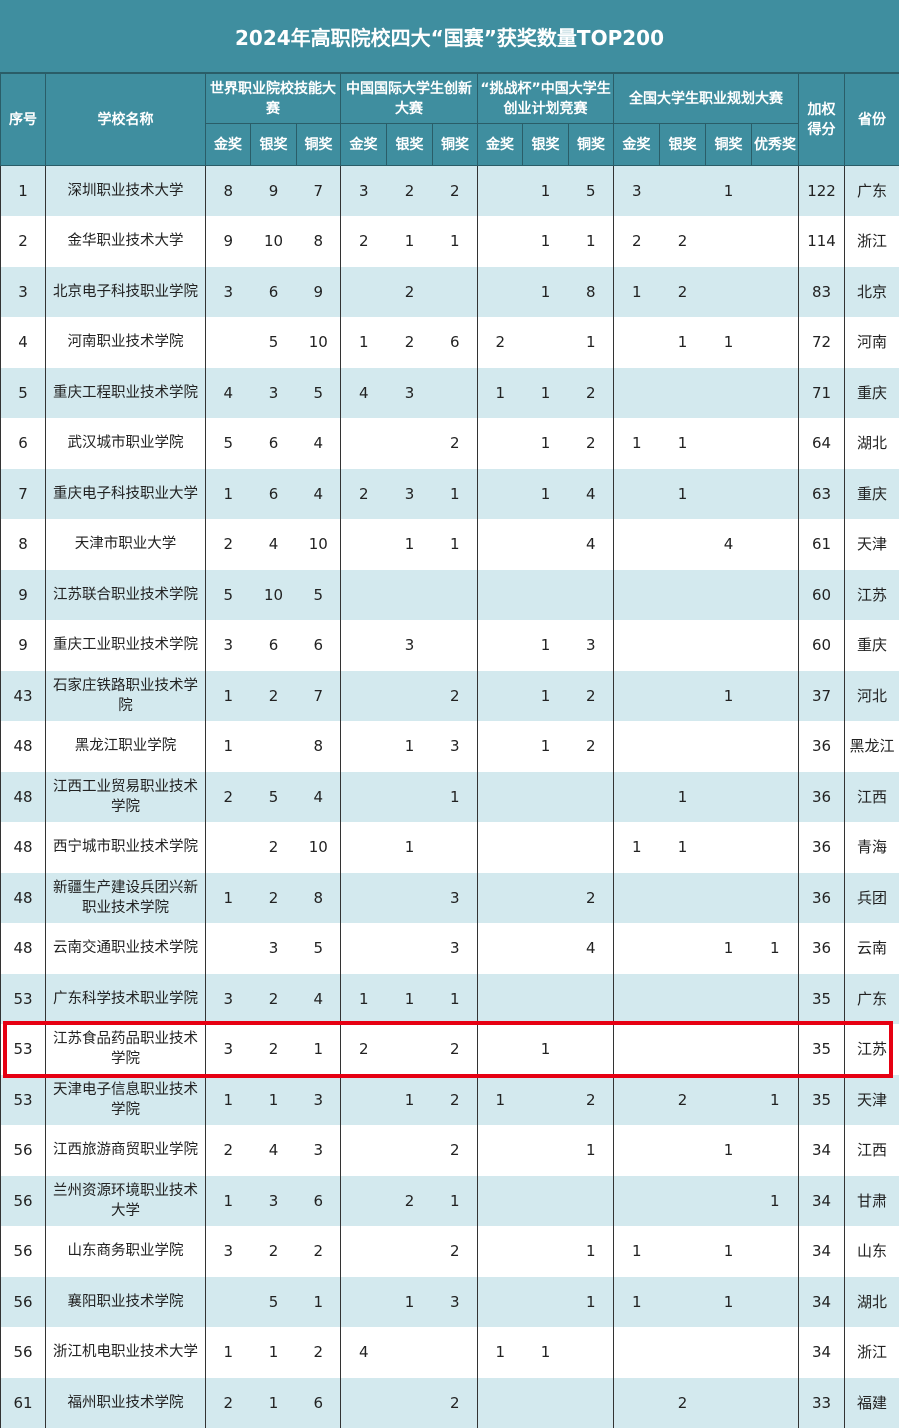 This screenshot has width=899, height=1428. Describe the element at coordinates (228, 145) in the screenshot. I see `header-award-0: 金奖` at that location.